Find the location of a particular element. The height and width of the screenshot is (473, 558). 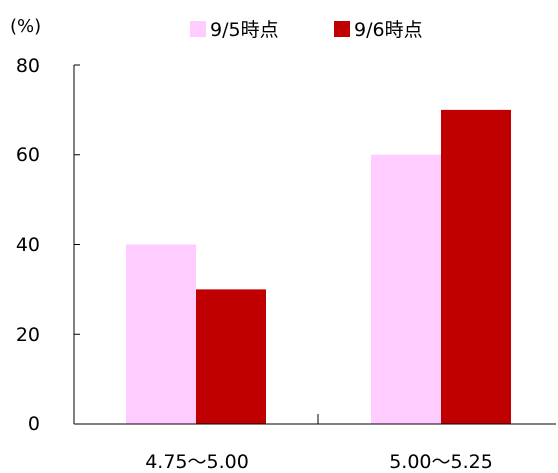

y-tick-label-0: 0 is located at coordinates (34, 424).